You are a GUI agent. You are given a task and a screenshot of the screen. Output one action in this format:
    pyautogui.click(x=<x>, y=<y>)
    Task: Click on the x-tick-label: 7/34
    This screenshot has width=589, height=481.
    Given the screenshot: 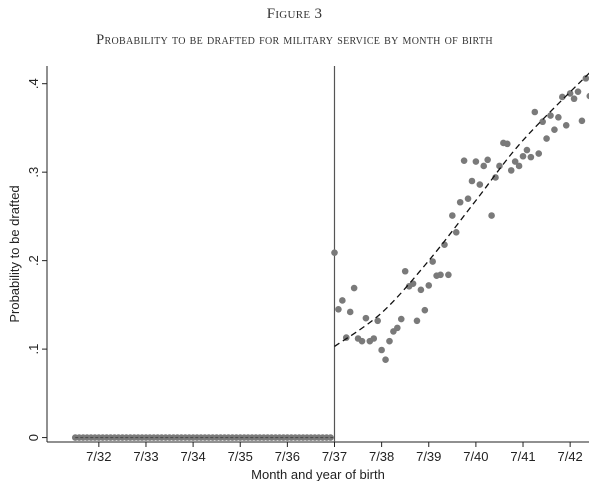 What is the action you would take?
    pyautogui.click(x=192, y=456)
    